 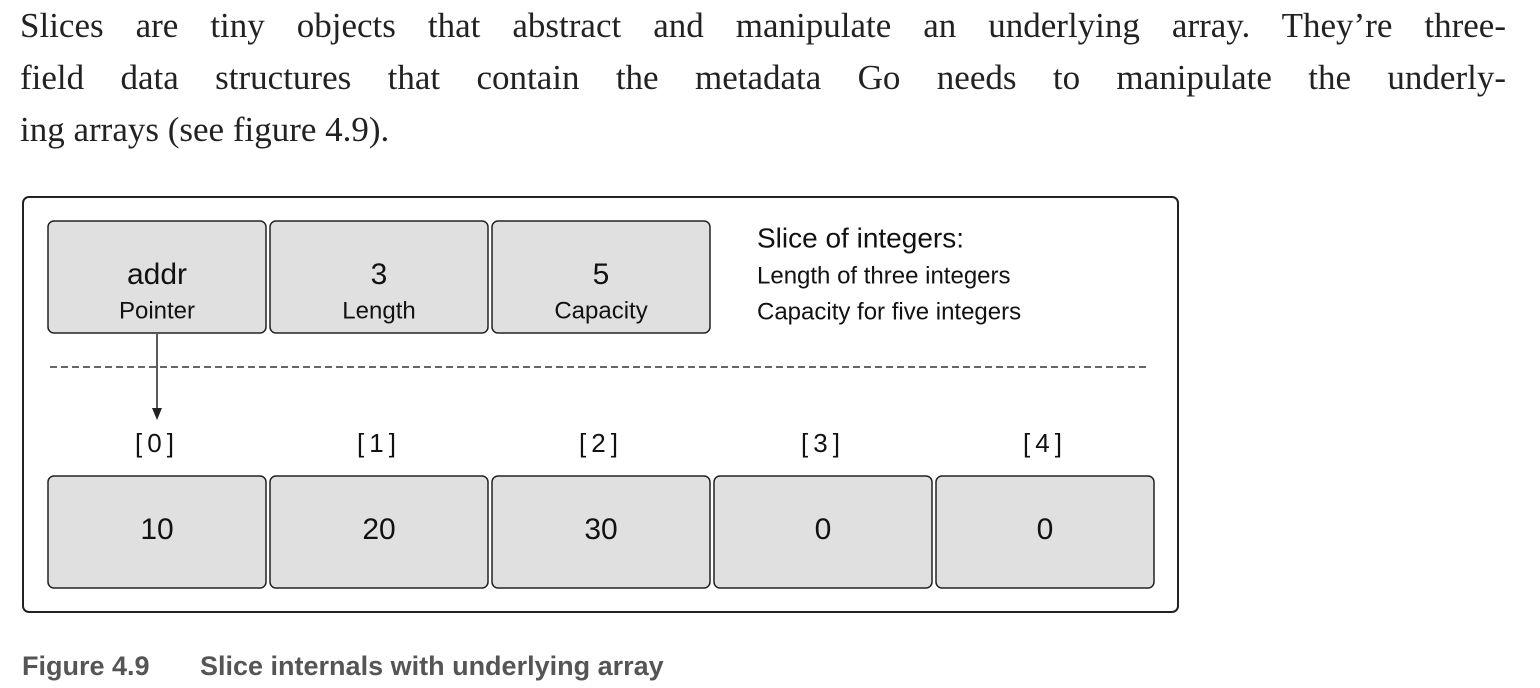 What do you see at coordinates (379, 443) in the screenshot?
I see `array-index: [1]` at bounding box center [379, 443].